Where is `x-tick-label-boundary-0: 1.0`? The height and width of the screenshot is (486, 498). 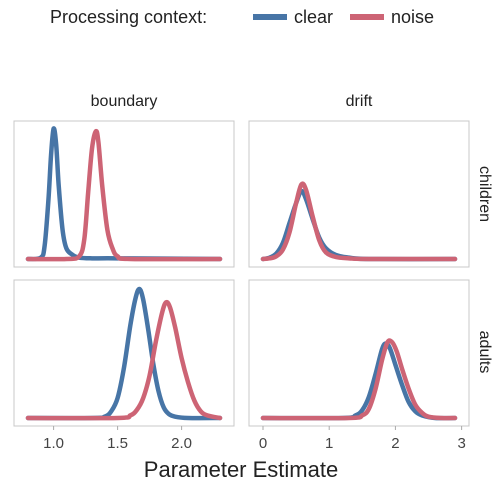
x-tick-label-boundary-0: 1.0 is located at coordinates (53, 443).